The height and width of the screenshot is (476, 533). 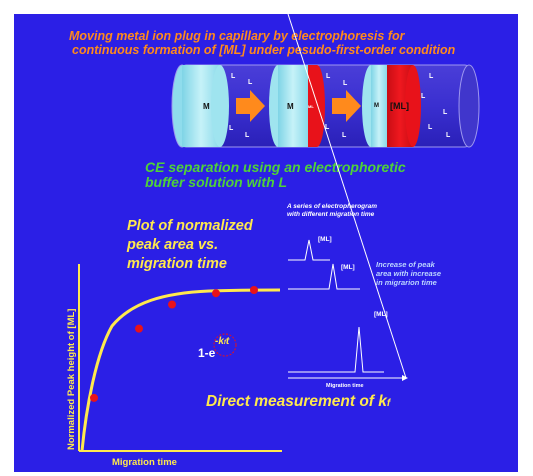 What do you see at coordinates (71, 379) in the screenshot?
I see `y-axis-label: Normalized Peak height of [ML]` at bounding box center [71, 379].